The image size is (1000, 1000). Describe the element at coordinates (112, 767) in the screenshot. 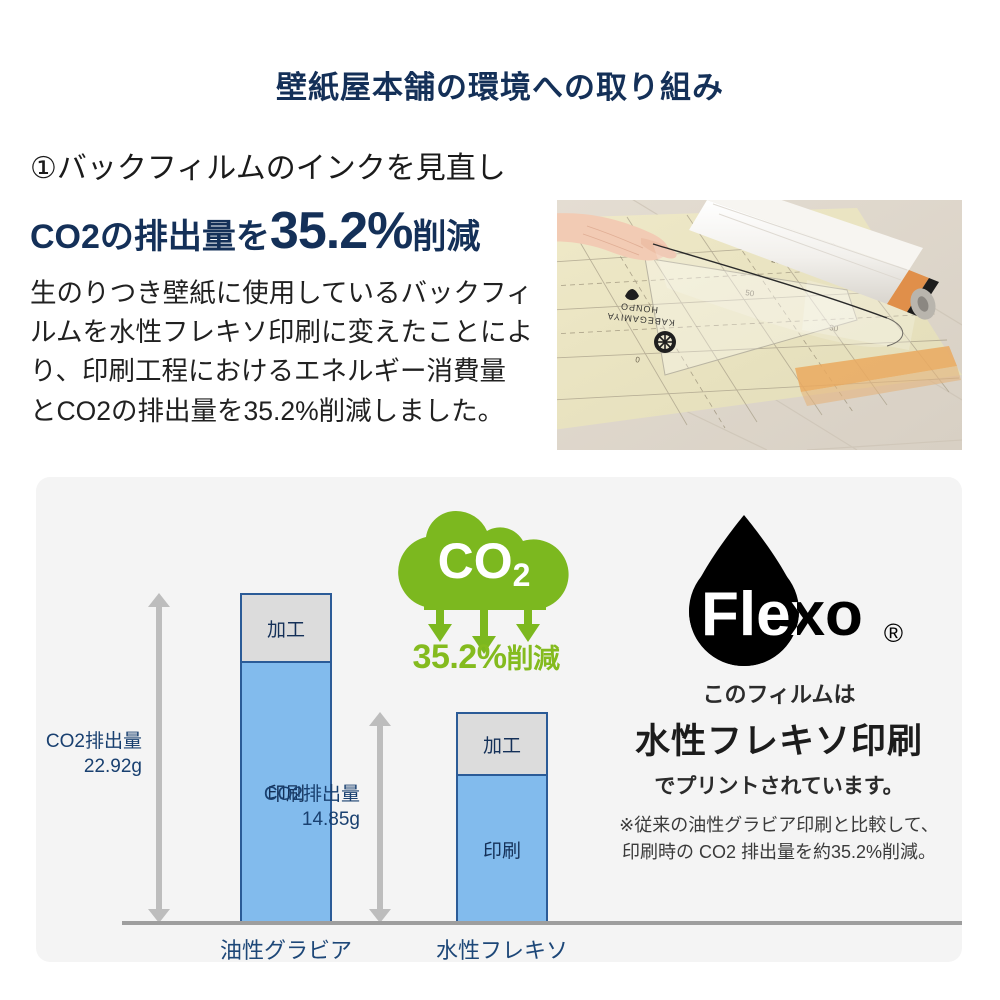

I see `measure-value-gravure: 22.92g` at that location.